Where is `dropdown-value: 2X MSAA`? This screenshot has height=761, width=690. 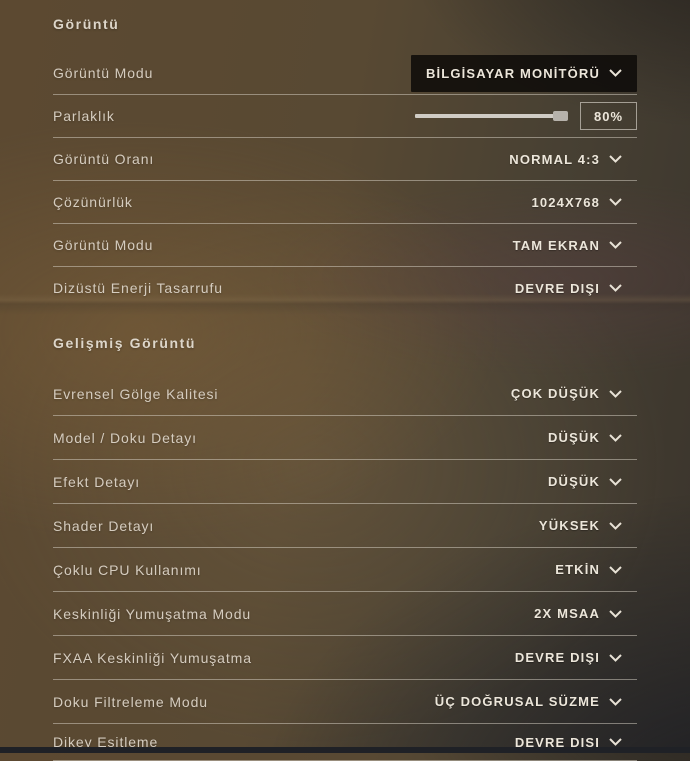 dropdown-value: 2X MSAA is located at coordinates (567, 613).